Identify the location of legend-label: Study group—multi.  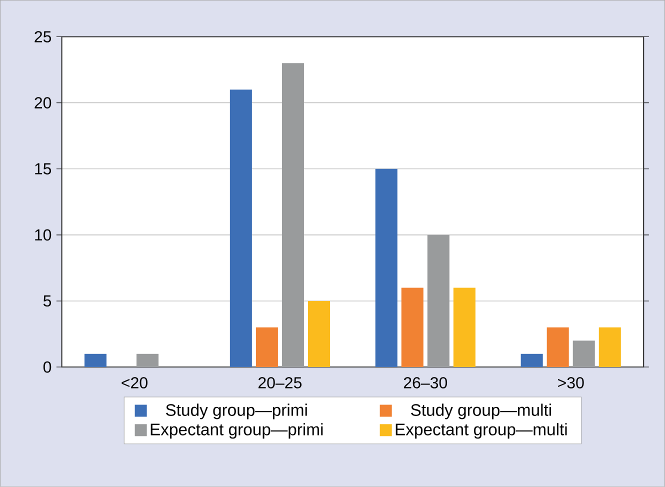
(481, 412).